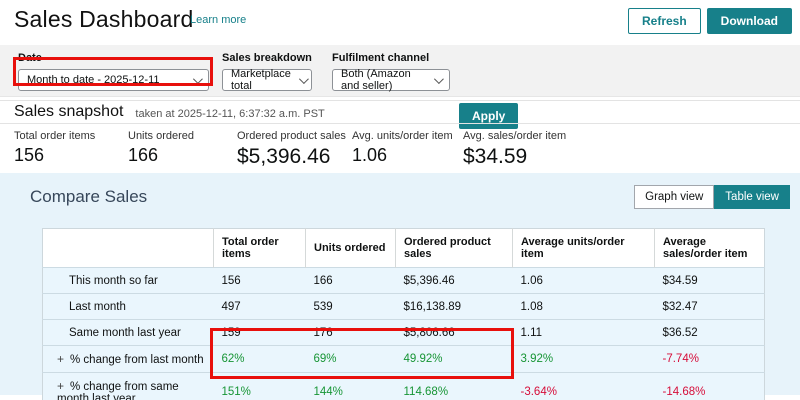 The image size is (800, 400). What do you see at coordinates (93, 80) in the screenshot?
I see `date-select-value: Month to date - 2025-12-11` at bounding box center [93, 80].